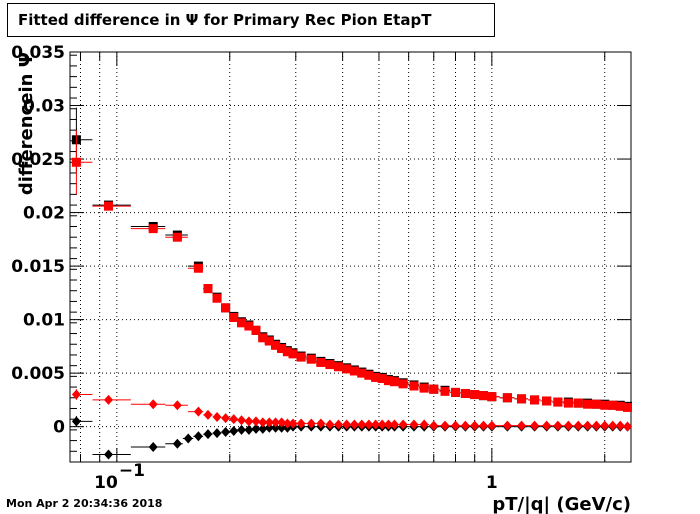 The width and height of the screenshot is (700, 514). Describe the element at coordinates (296, 477) in the screenshot. I see `x-tick-labels: 10−1 1` at that location.